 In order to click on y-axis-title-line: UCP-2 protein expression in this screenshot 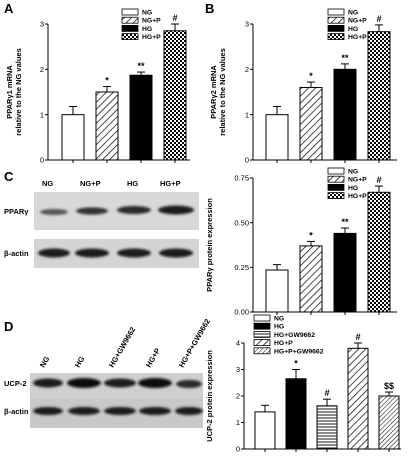, I will do `click(209, 396)`.